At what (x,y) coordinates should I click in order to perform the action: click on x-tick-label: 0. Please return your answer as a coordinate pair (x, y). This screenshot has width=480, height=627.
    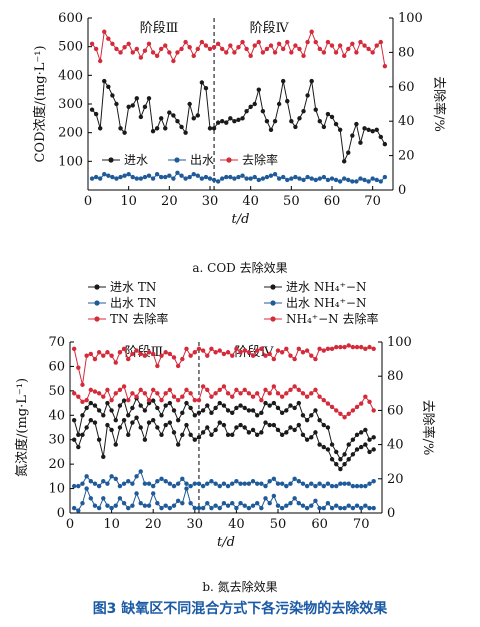
    Looking at the image, I should click on (88, 201).